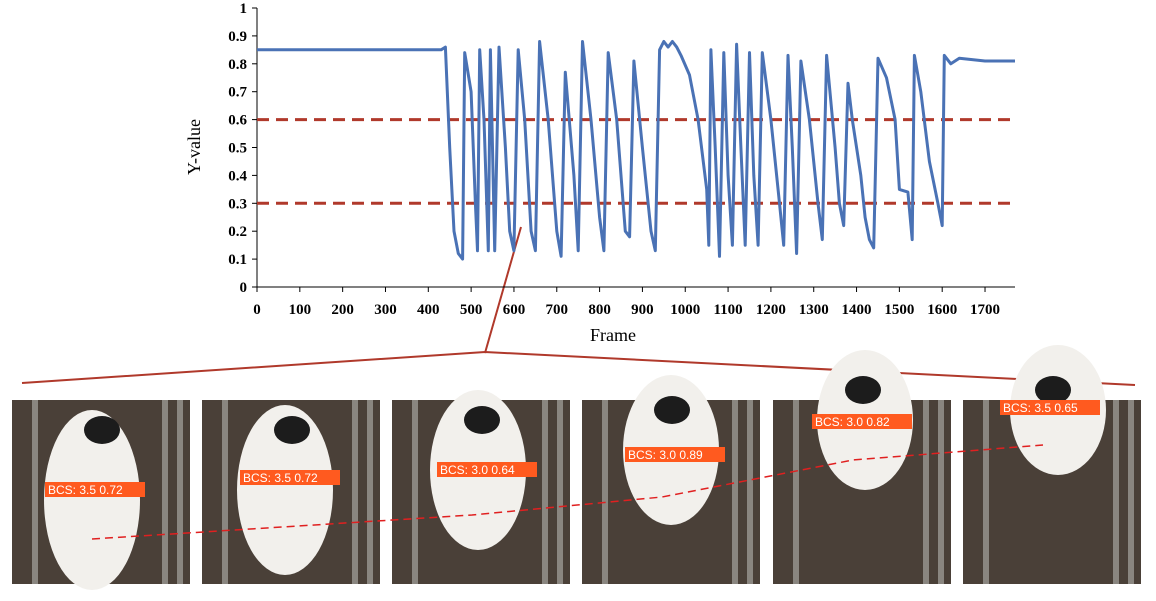 Image resolution: width=1156 pixels, height=601 pixels. Describe the element at coordinates (685, 310) in the screenshot. I see `x-tick-label: 1000` at that location.